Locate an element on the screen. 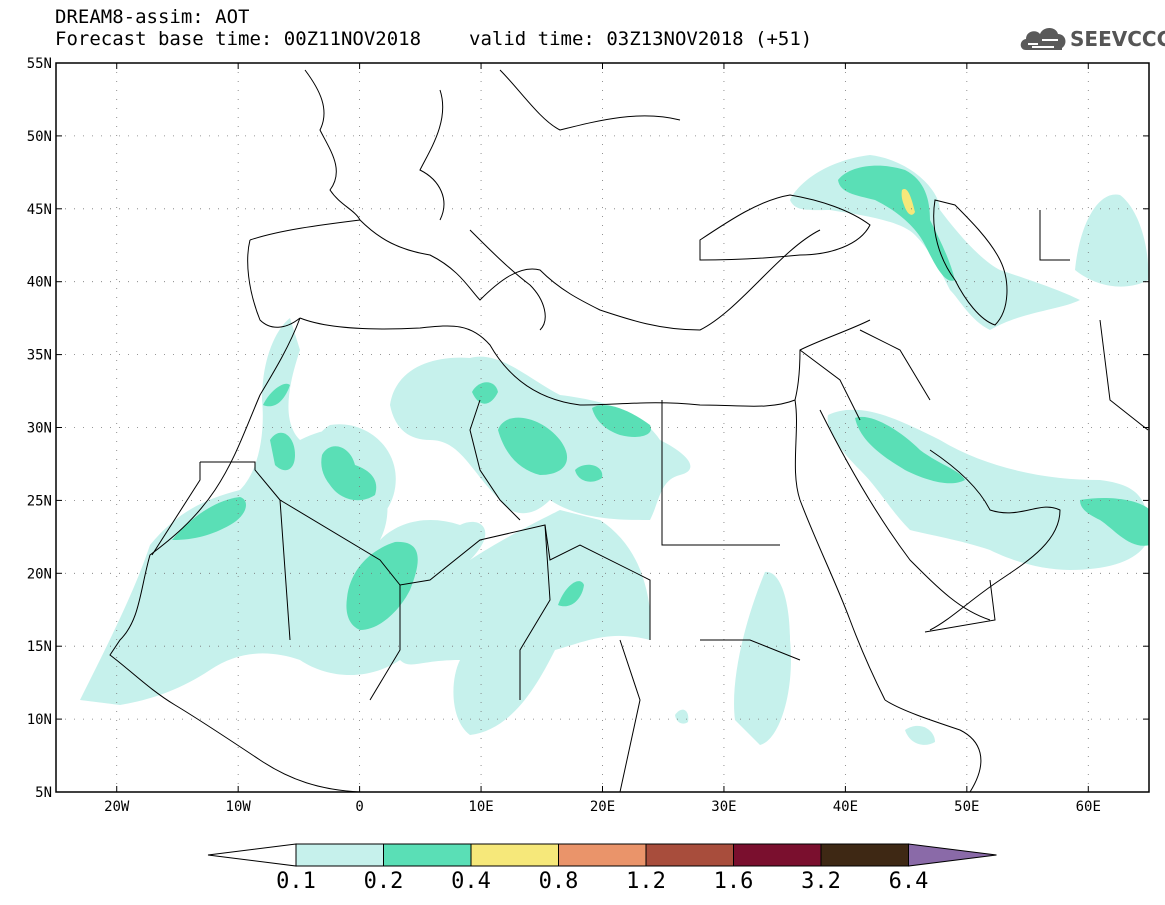 The width and height of the screenshot is (1165, 905). base-time: Forecast base time: 00Z11NOV2018 is located at coordinates (238, 39).